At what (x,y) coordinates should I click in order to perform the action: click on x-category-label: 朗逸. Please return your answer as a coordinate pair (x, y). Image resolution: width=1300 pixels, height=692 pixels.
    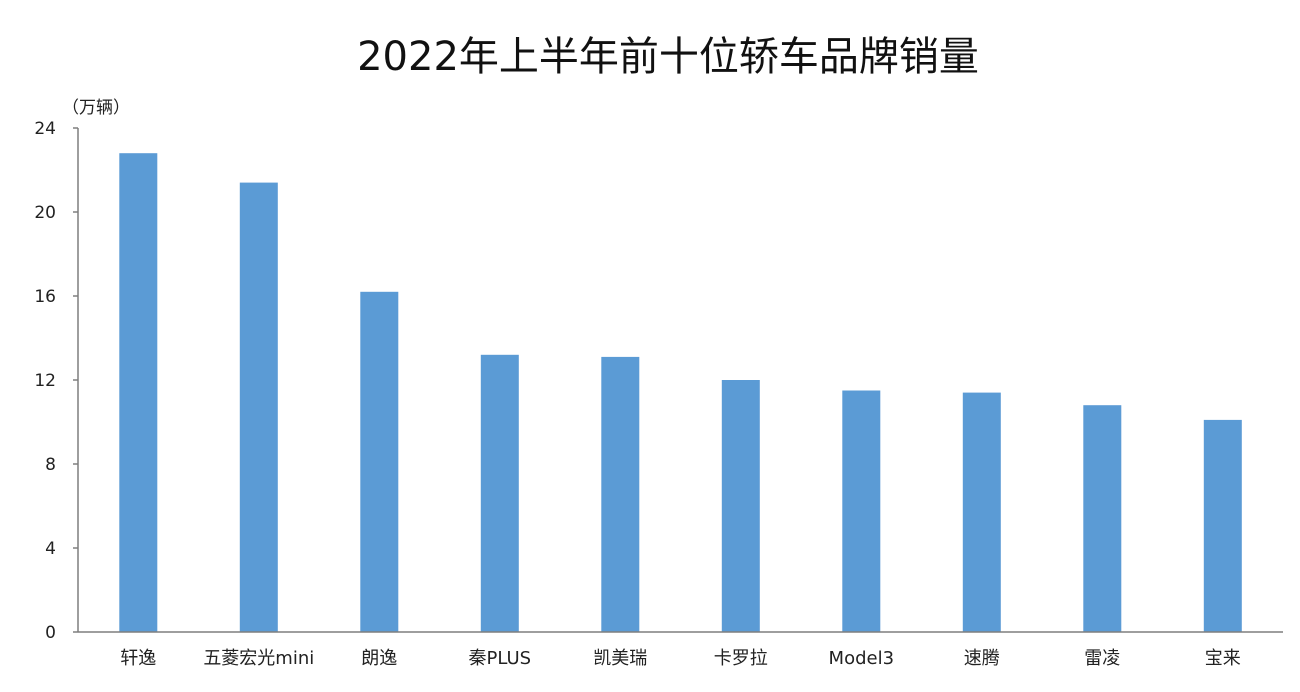
    Looking at the image, I should click on (379, 658).